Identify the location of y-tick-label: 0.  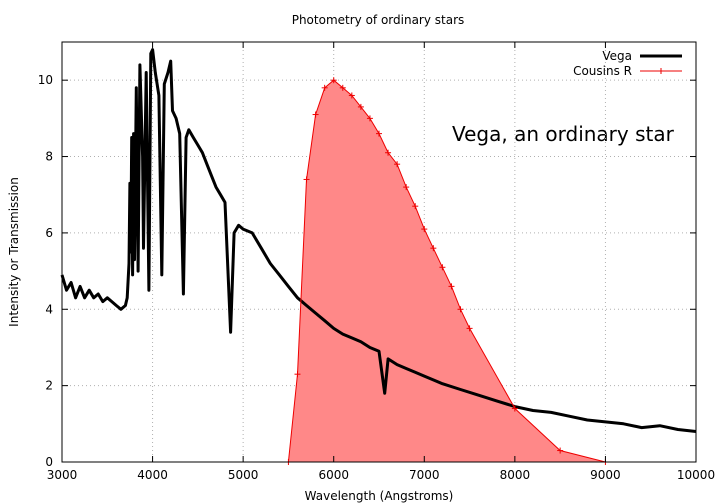
(49, 462).